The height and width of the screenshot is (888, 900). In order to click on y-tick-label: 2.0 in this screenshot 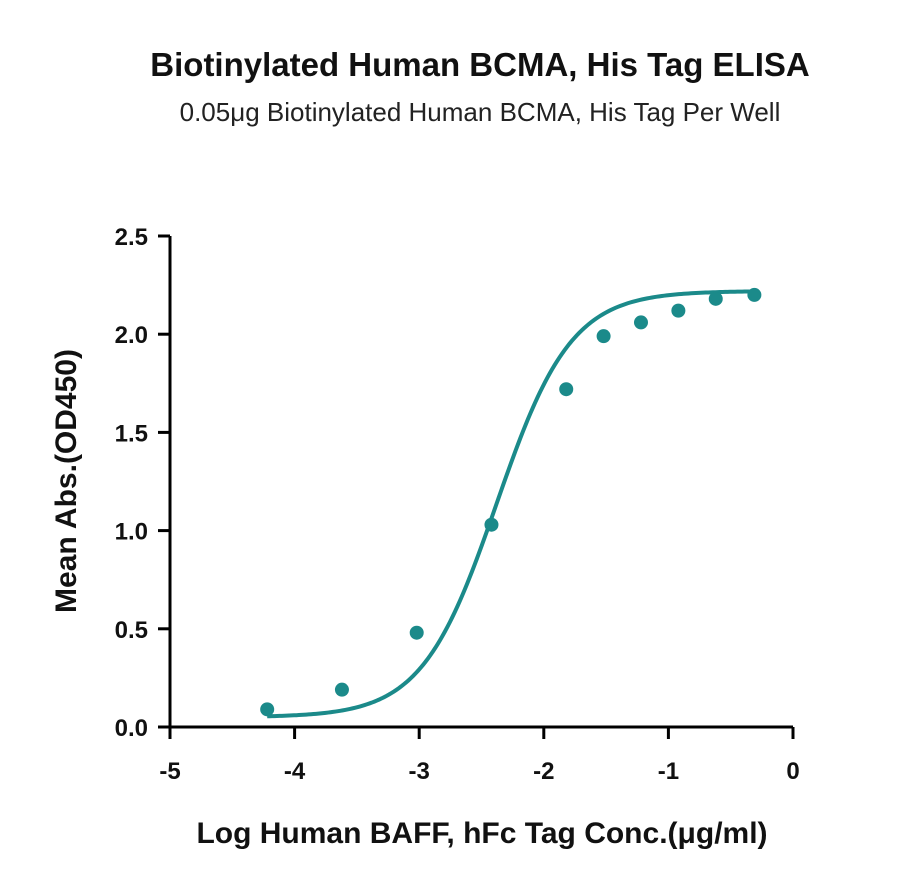, I will do `click(131, 335)`.